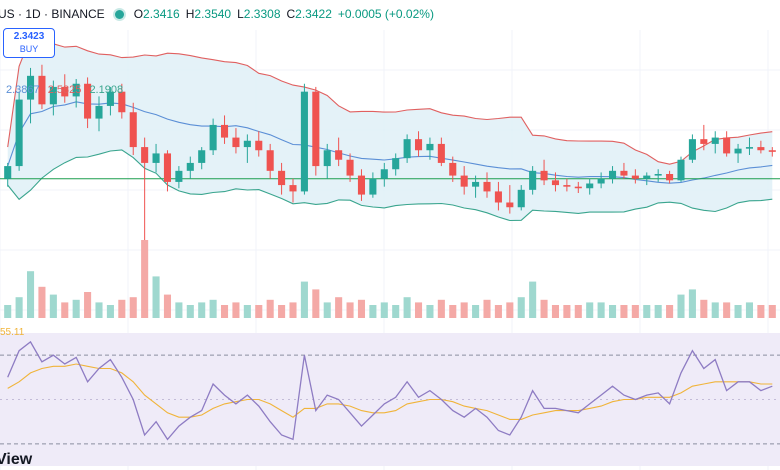  What do you see at coordinates (385, 14) in the screenshot?
I see `ohlc-change-value: +0.0005 (+0.02%)` at bounding box center [385, 14].